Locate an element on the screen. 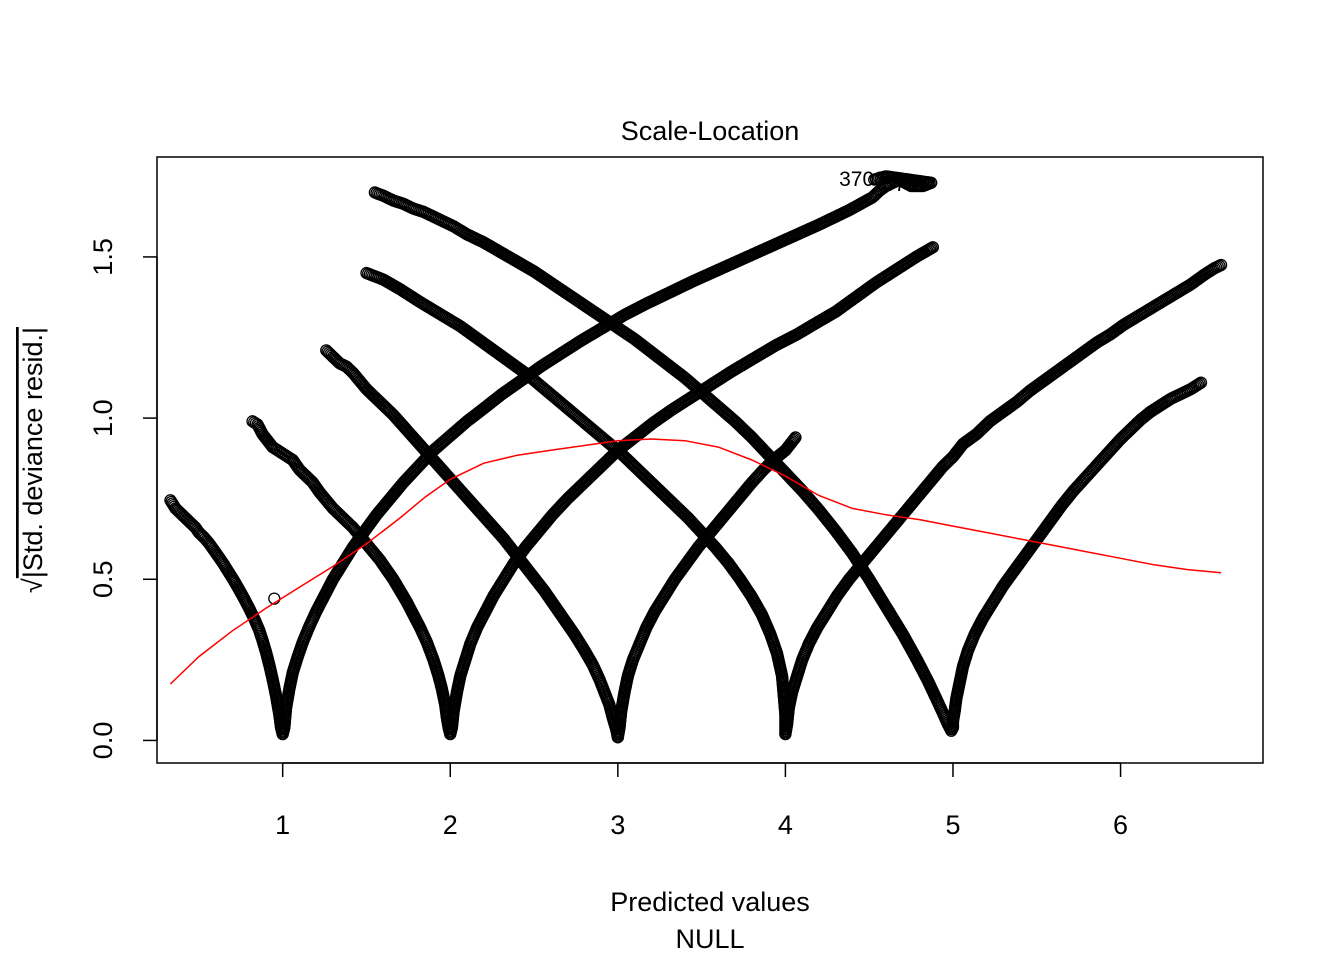  y-axis-label-group: √|Std. deviance resid.| is located at coordinates (33, 460).